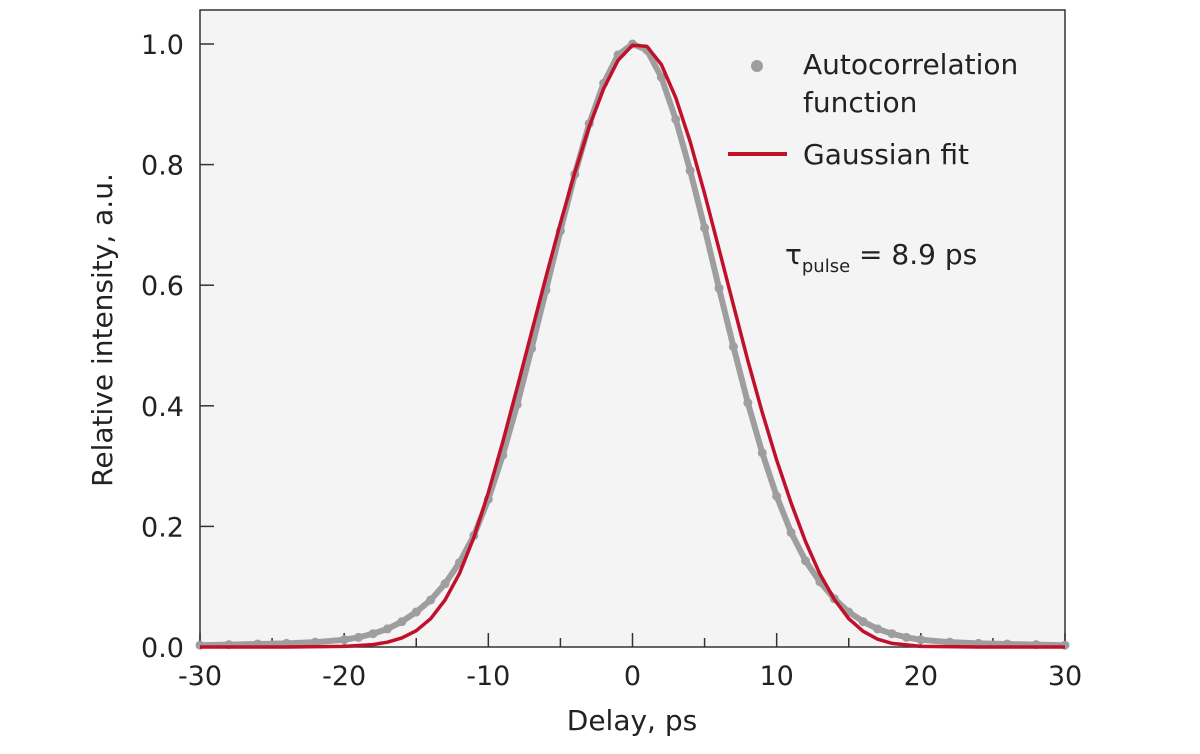  I want to click on tau-symbol: τ, so click(793, 254).